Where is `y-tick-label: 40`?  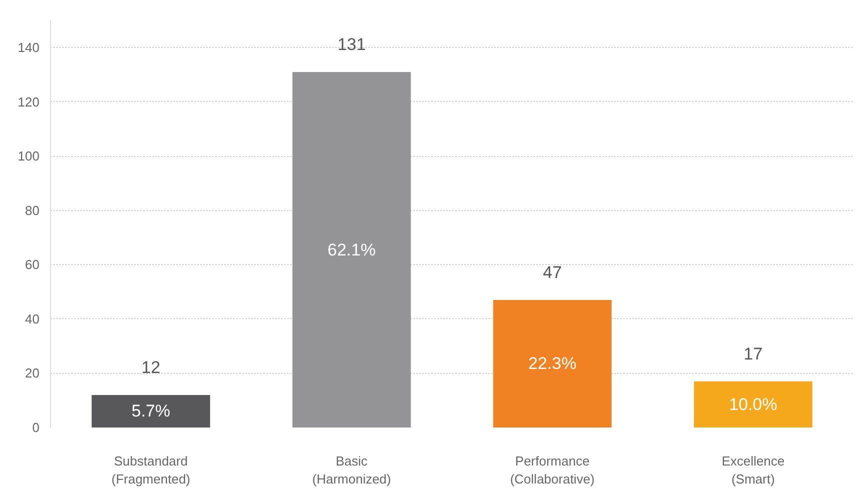 y-tick-label: 40 is located at coordinates (32, 318).